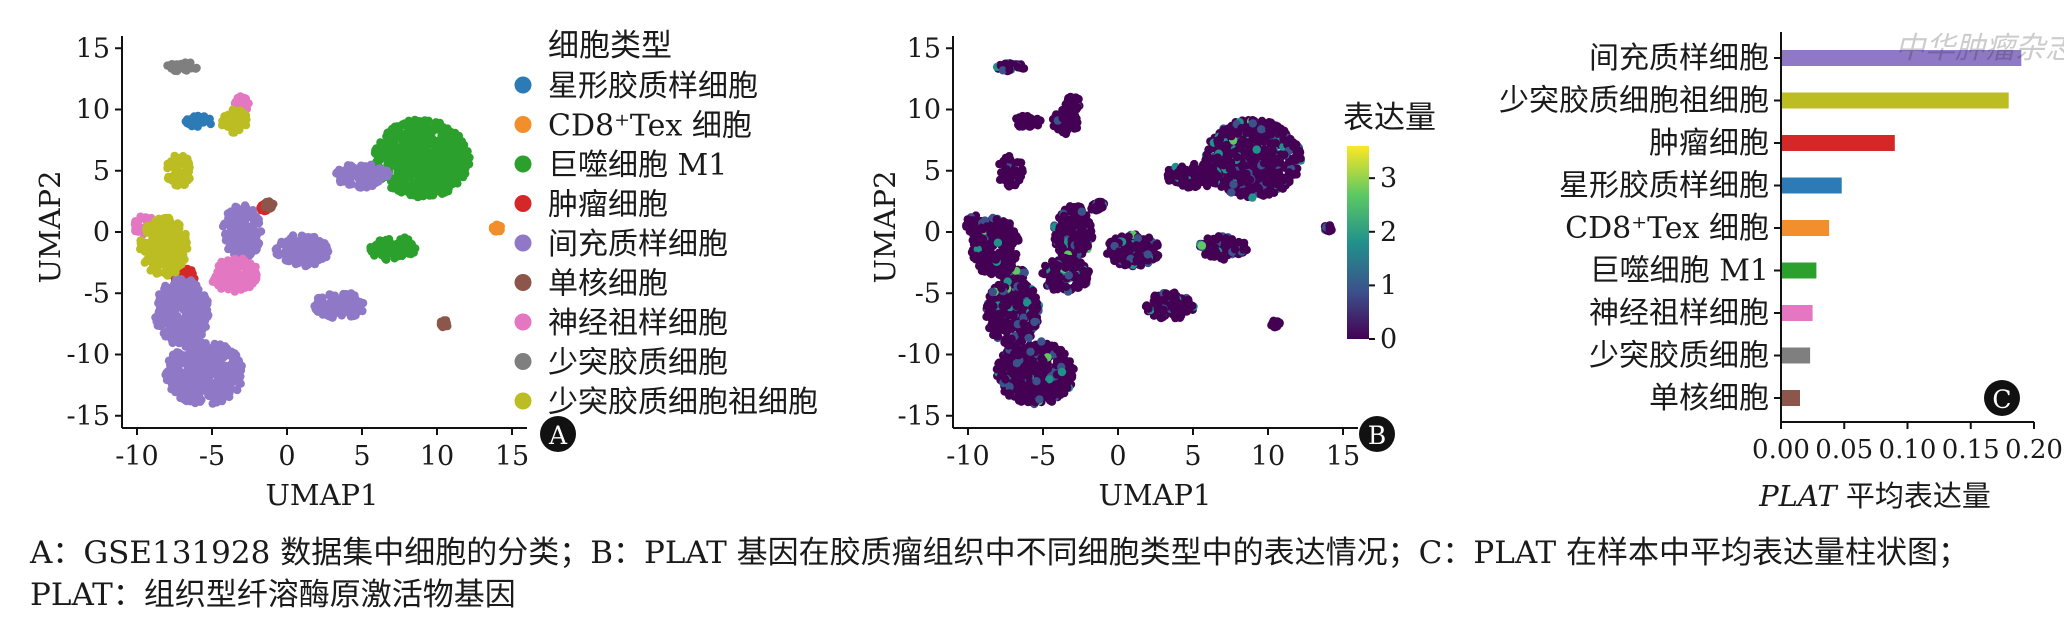 This screenshot has height=627, width=2064. I want to click on x-tick-label: 5, so click(361, 456).